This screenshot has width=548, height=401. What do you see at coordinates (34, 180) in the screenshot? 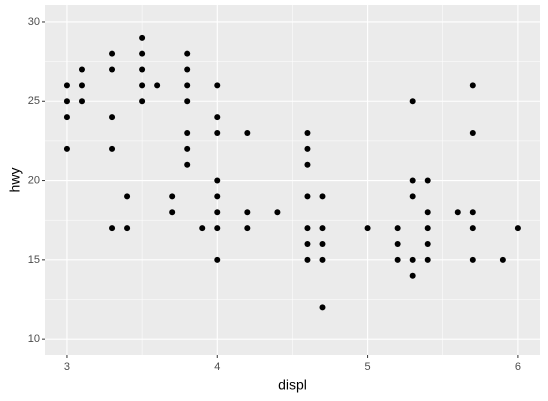
I see `y-tick-label: 20` at bounding box center [34, 180].